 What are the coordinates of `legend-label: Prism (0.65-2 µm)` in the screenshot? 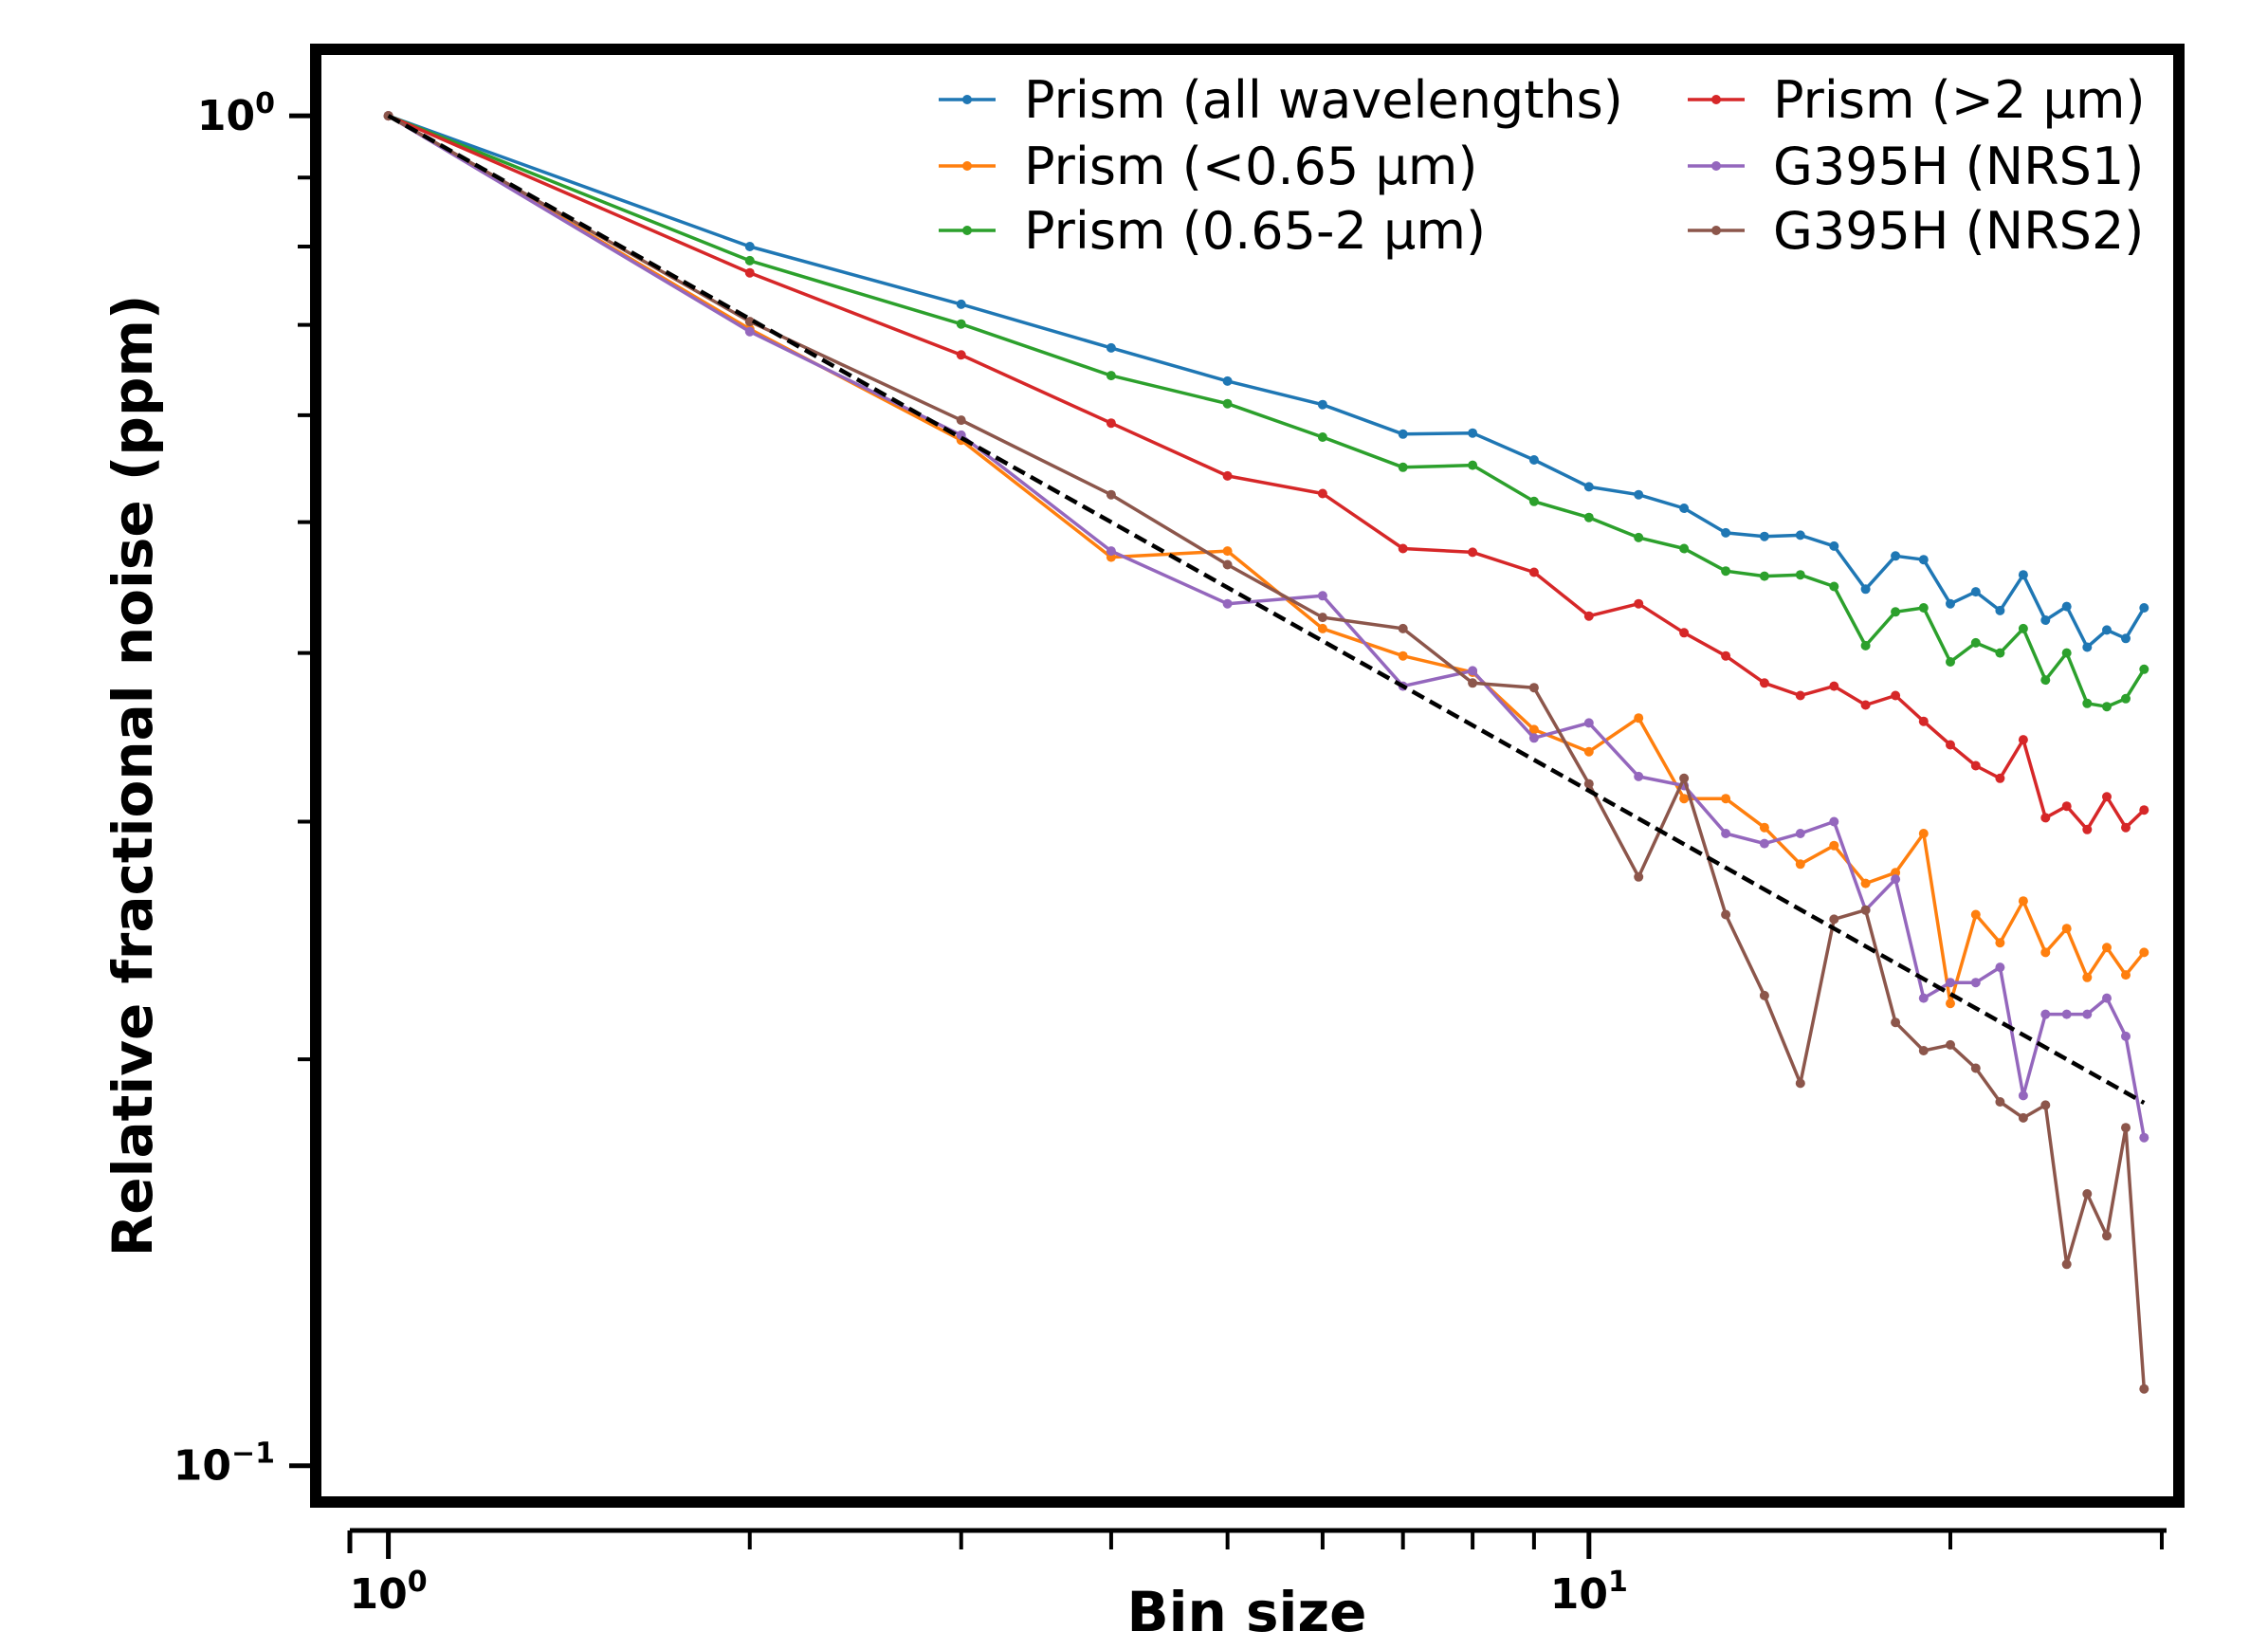 It's located at (1255, 231).